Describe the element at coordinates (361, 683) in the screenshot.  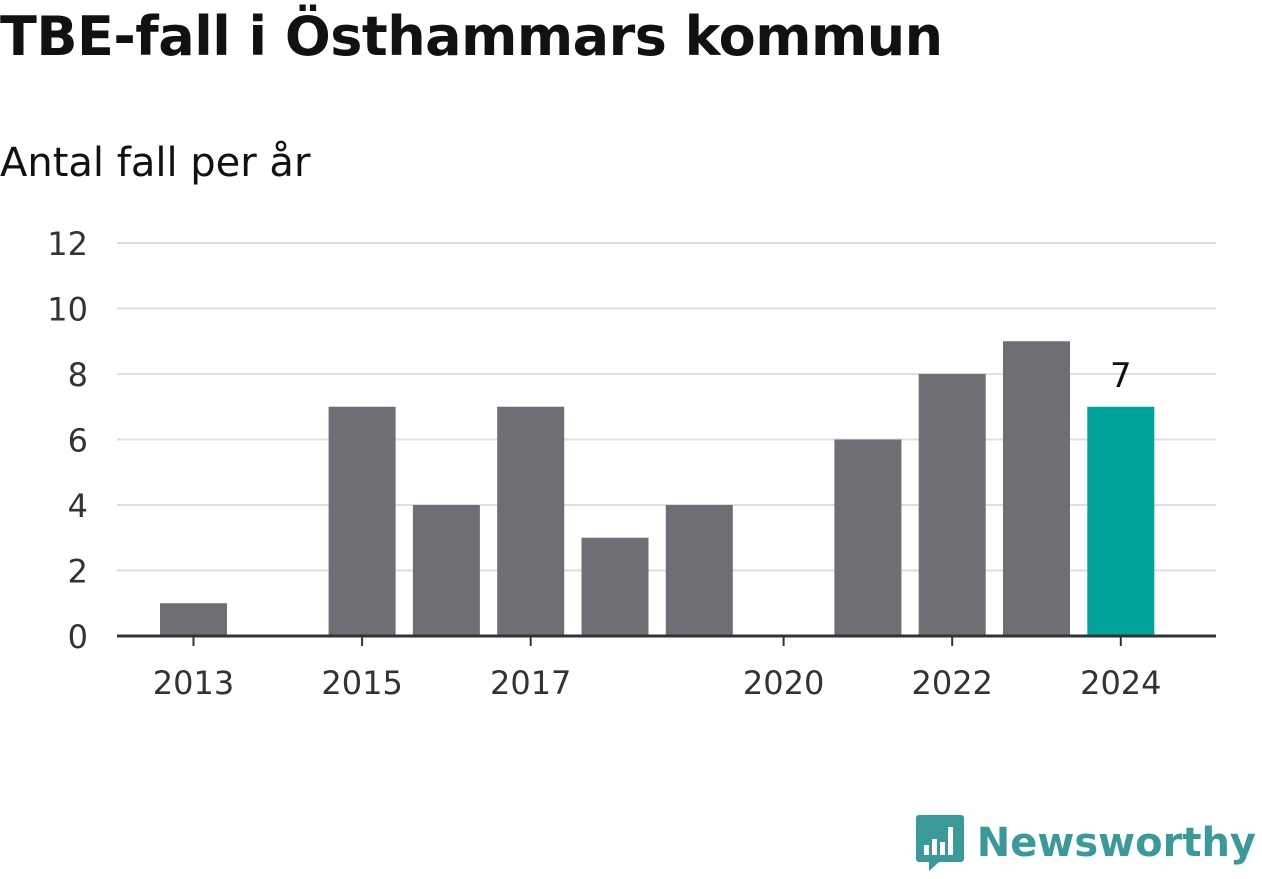
I see `x-tick-label: 2015` at that location.